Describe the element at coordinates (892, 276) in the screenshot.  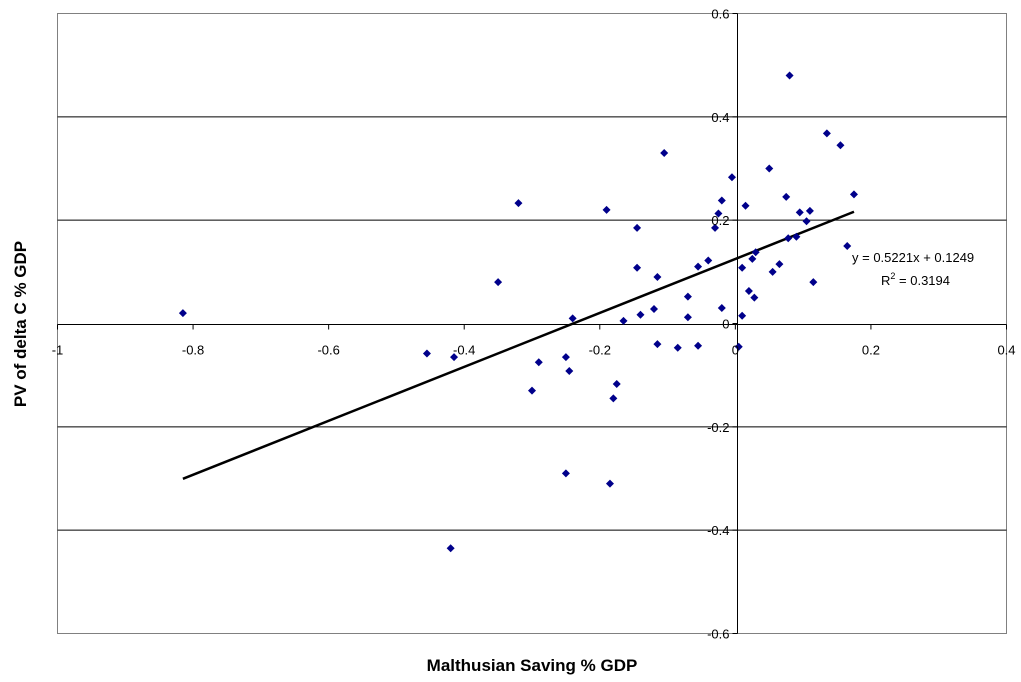
I see `r-squared-superscript: 2` at that location.